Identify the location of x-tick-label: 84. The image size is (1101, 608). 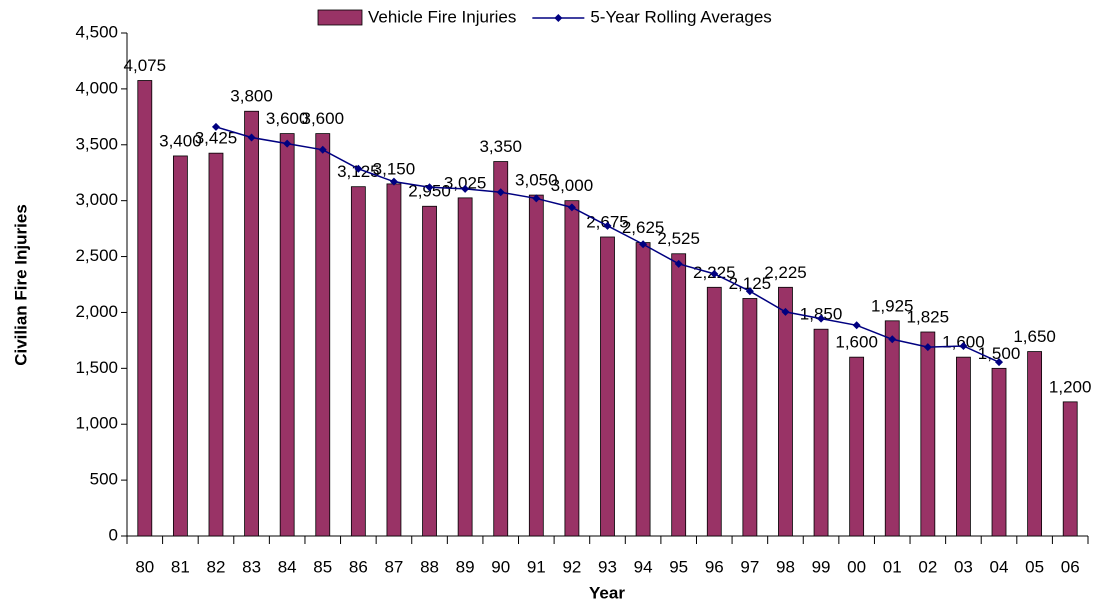
(287, 566).